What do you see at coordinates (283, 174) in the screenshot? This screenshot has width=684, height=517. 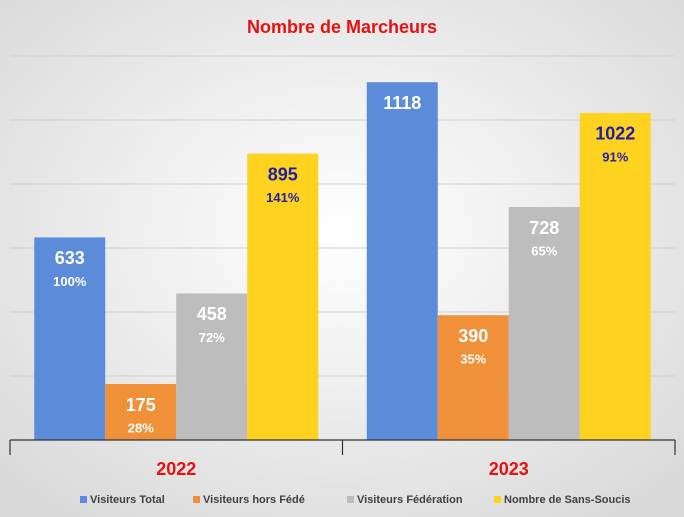 I see `value-label: 895` at bounding box center [283, 174].